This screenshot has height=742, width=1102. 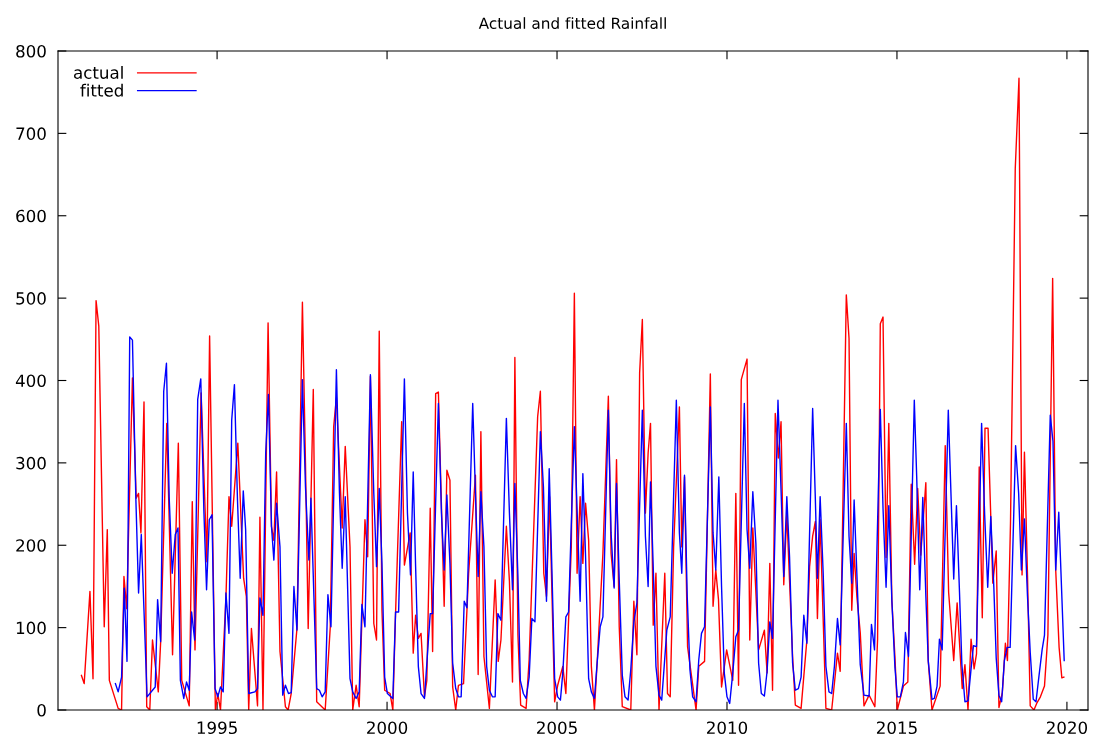 I want to click on x-tick-label: 2000, so click(x=387, y=728).